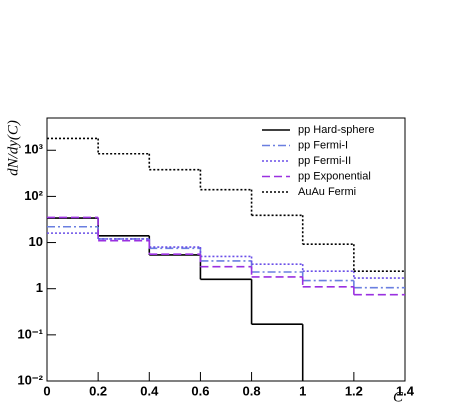 The width and height of the screenshot is (450, 409). I want to click on legend-label: pp Exponential, so click(334, 176).